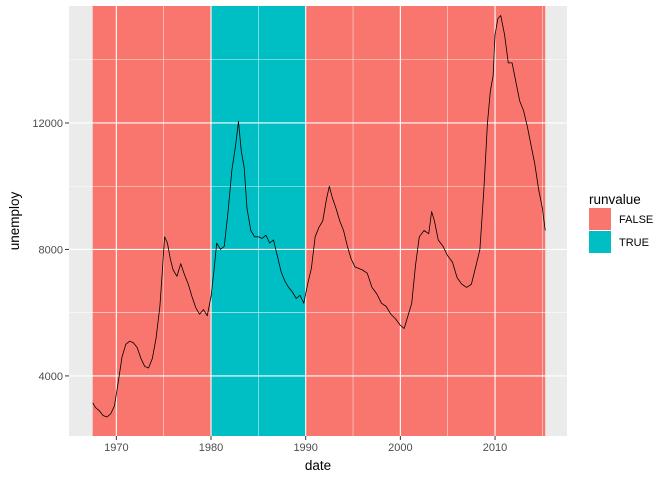 Image resolution: width=672 pixels, height=480 pixels. I want to click on legend-key-true, so click(600, 242).